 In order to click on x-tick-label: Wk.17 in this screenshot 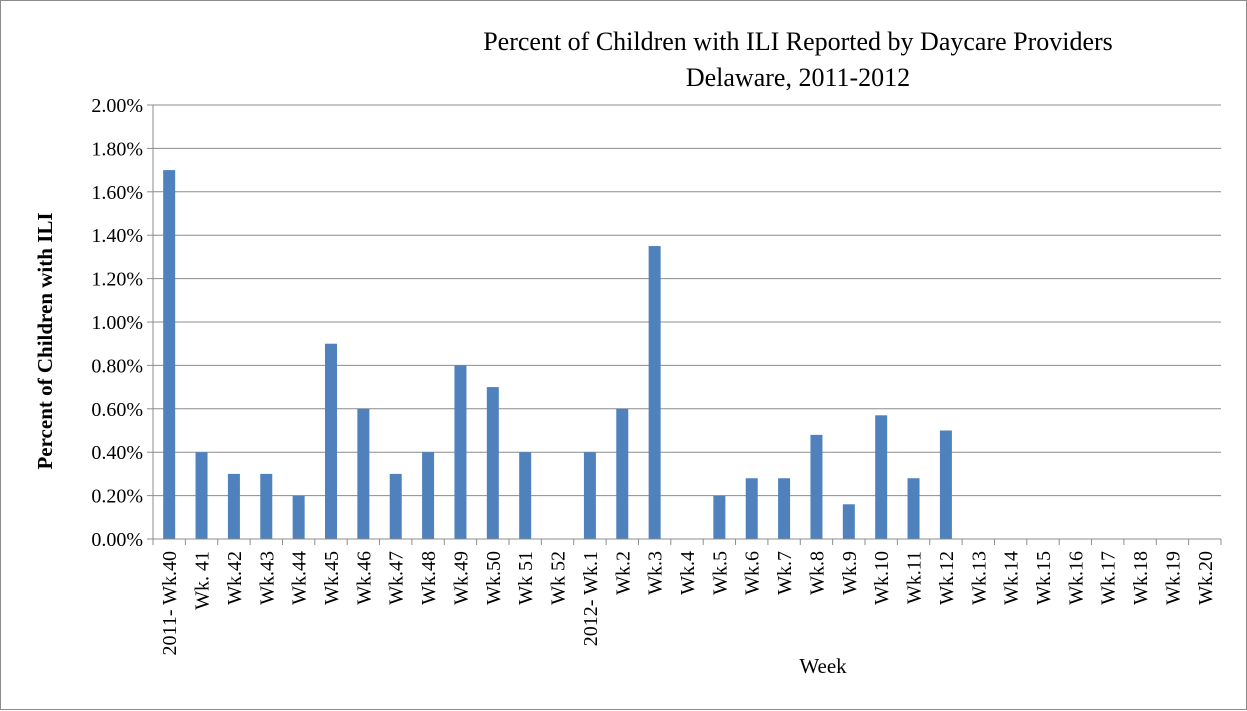, I will do `click(1109, 578)`.